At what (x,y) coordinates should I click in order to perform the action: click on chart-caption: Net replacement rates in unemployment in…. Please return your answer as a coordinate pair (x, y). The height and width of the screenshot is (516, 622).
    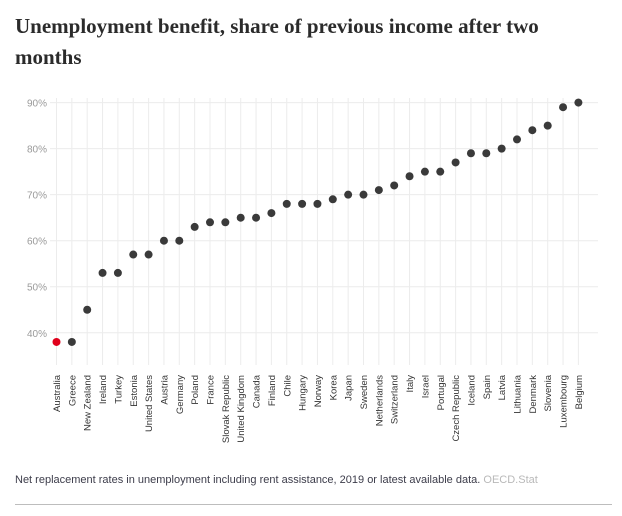
    Looking at the image, I should click on (276, 480).